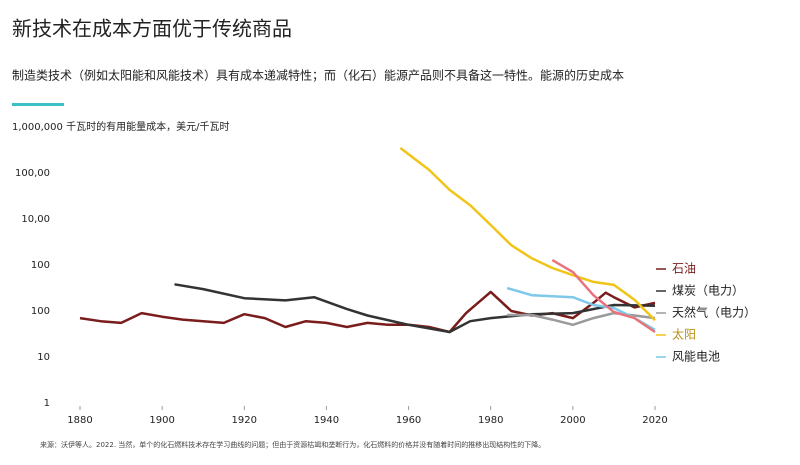 This screenshot has width=800, height=465. What do you see at coordinates (38, 104) in the screenshot?
I see `accent-bar` at bounding box center [38, 104].